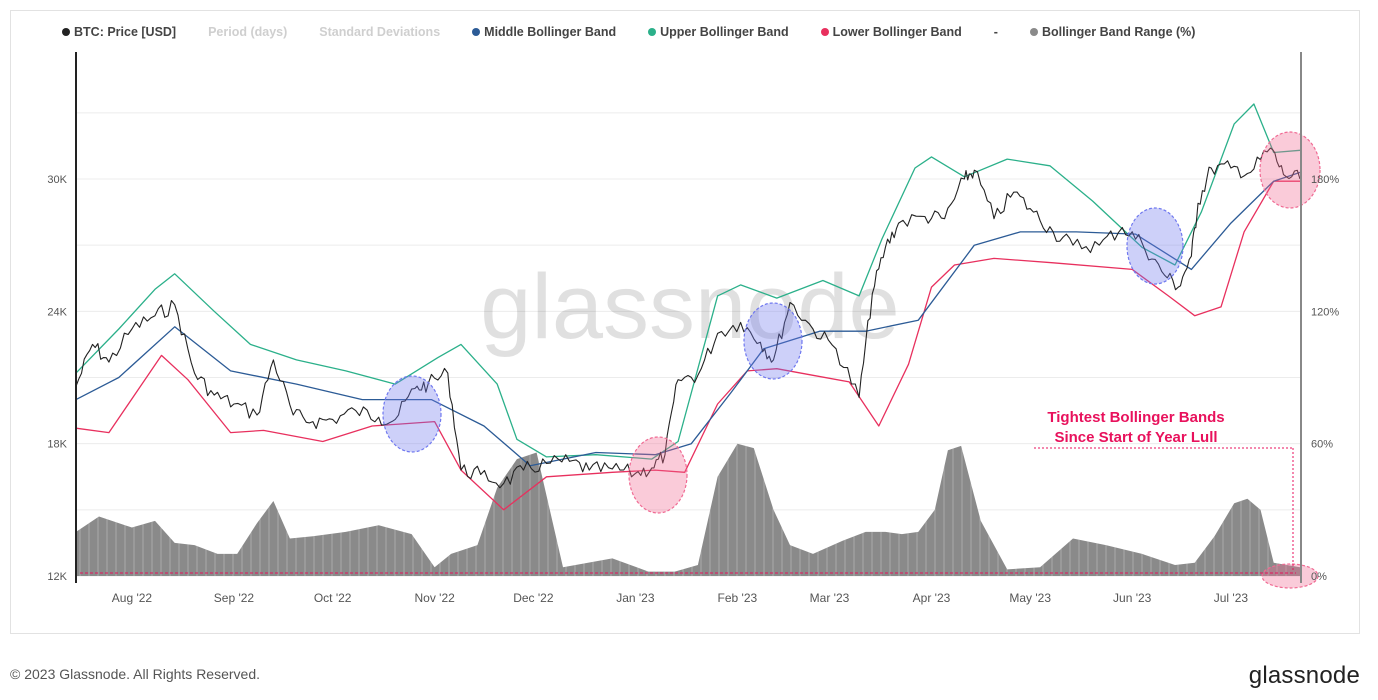 This screenshot has height=700, width=1378. What do you see at coordinates (1033, 32) in the screenshot?
I see `legend-dot-band-range` at bounding box center [1033, 32].